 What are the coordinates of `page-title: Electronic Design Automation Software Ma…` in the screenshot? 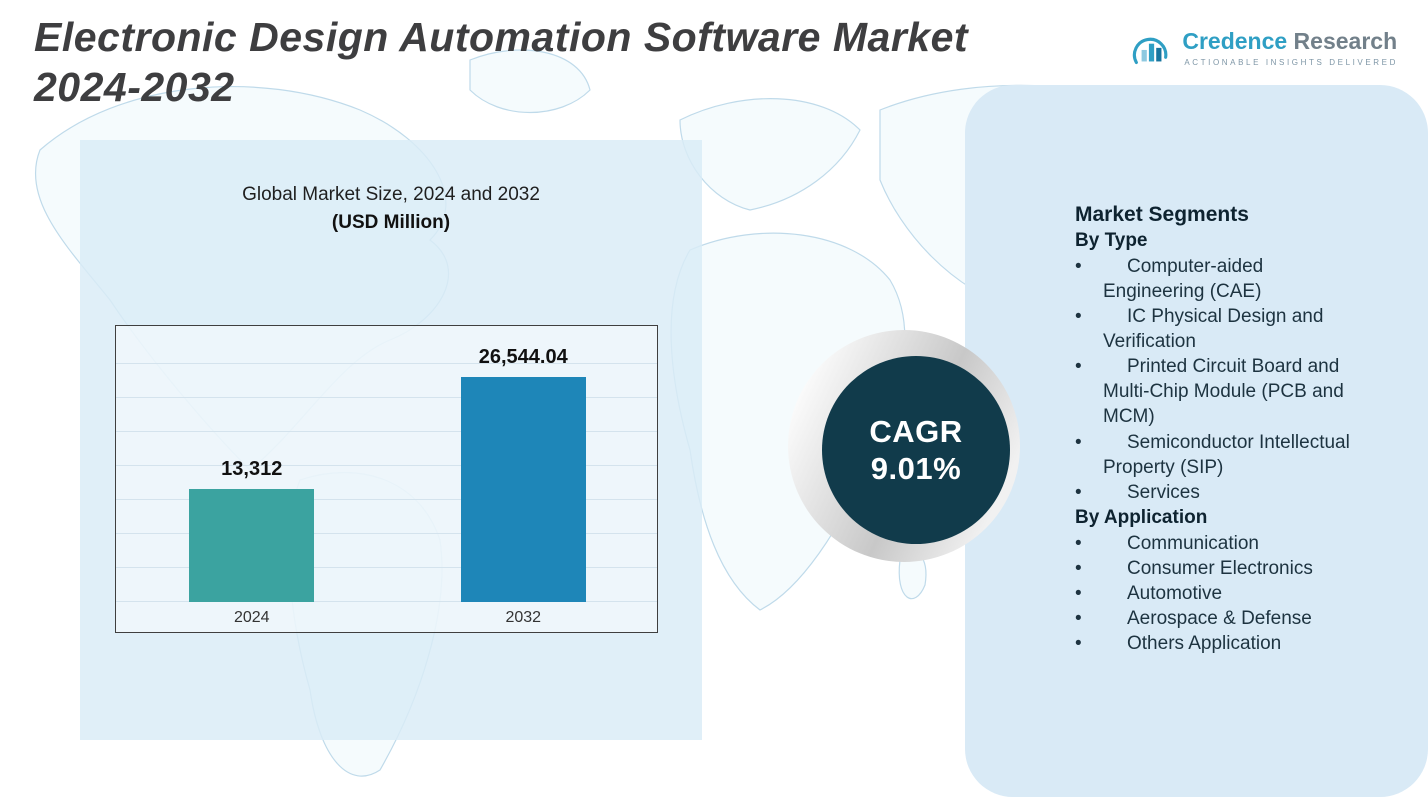 It's located at (589, 62).